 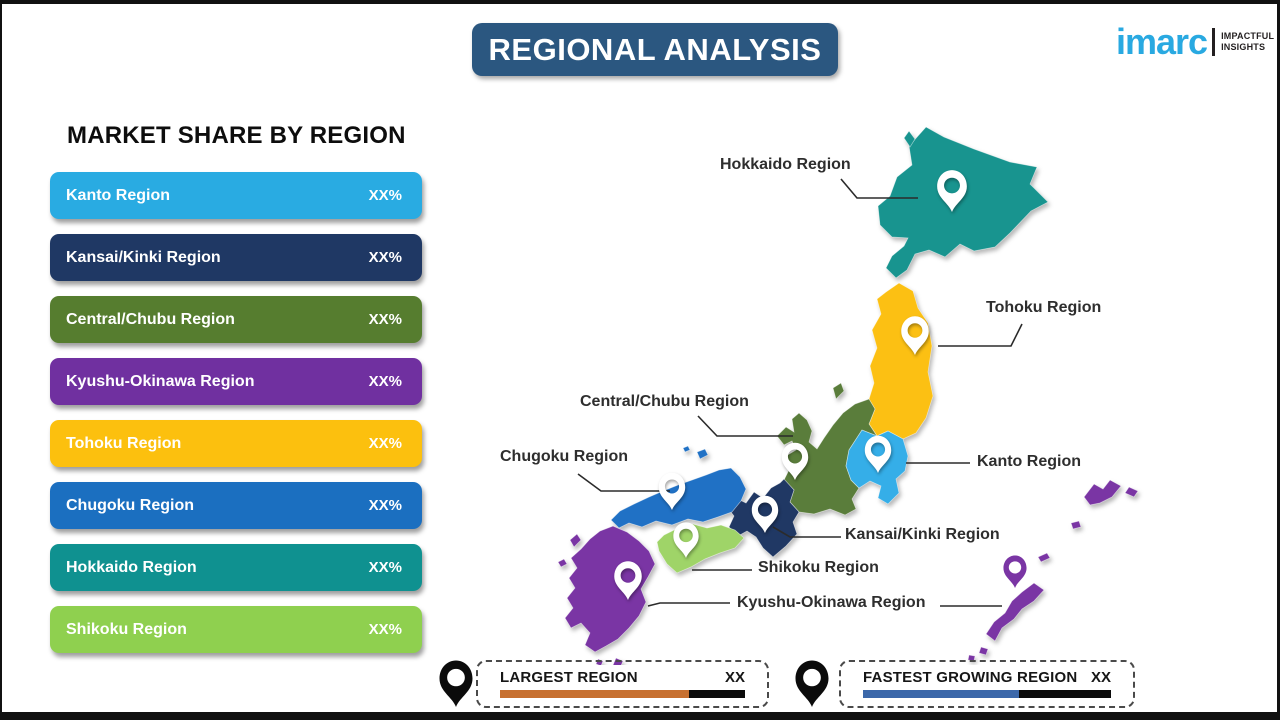 I want to click on pin-kanto-icon, so click(x=878, y=454).